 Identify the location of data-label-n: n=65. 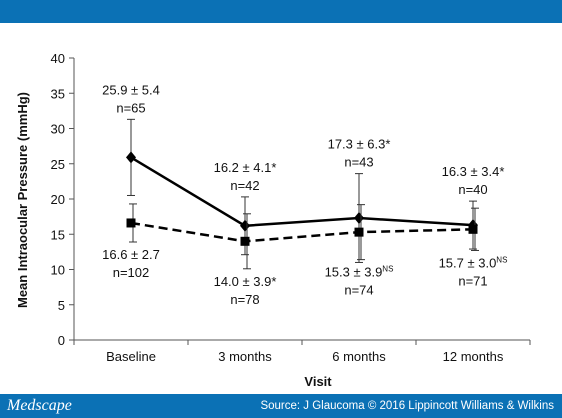
(130, 107).